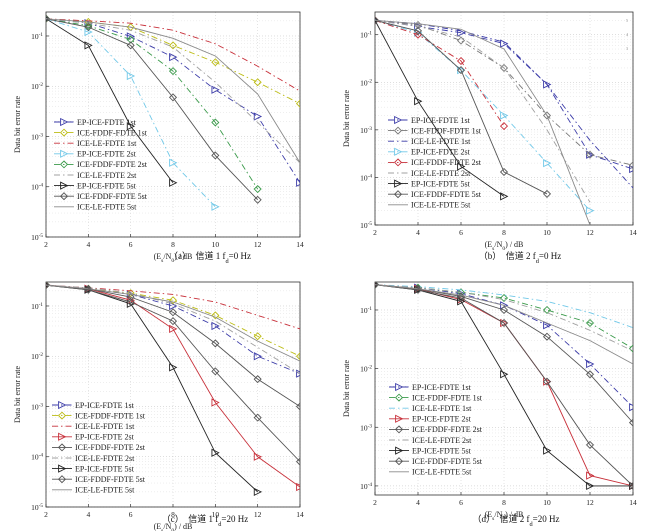  Describe the element at coordinates (504, 502) in the screenshot. I see `x-tick-label: 8` at that location.